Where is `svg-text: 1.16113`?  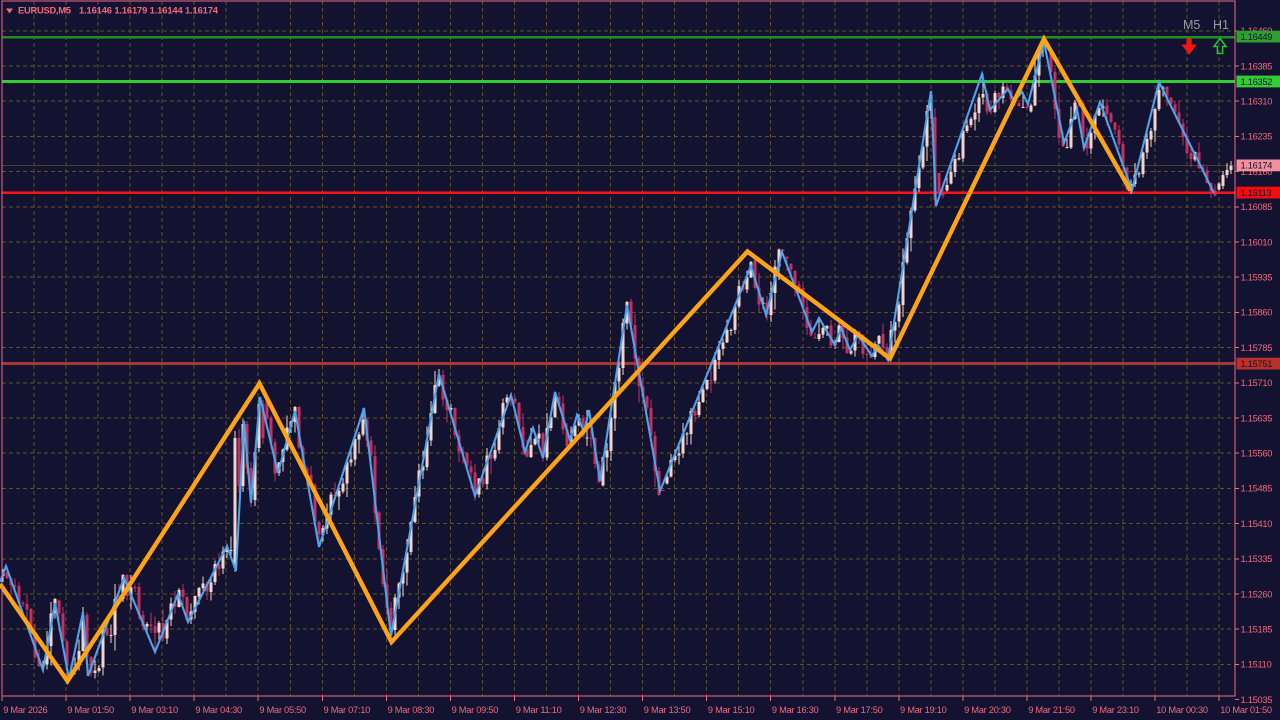 svg-text: 1.16113 is located at coordinates (1256, 193).